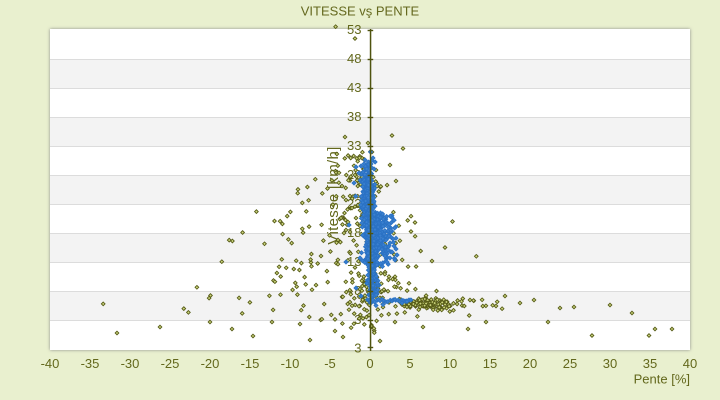  I want to click on svg-text: 35, so click(650, 363).